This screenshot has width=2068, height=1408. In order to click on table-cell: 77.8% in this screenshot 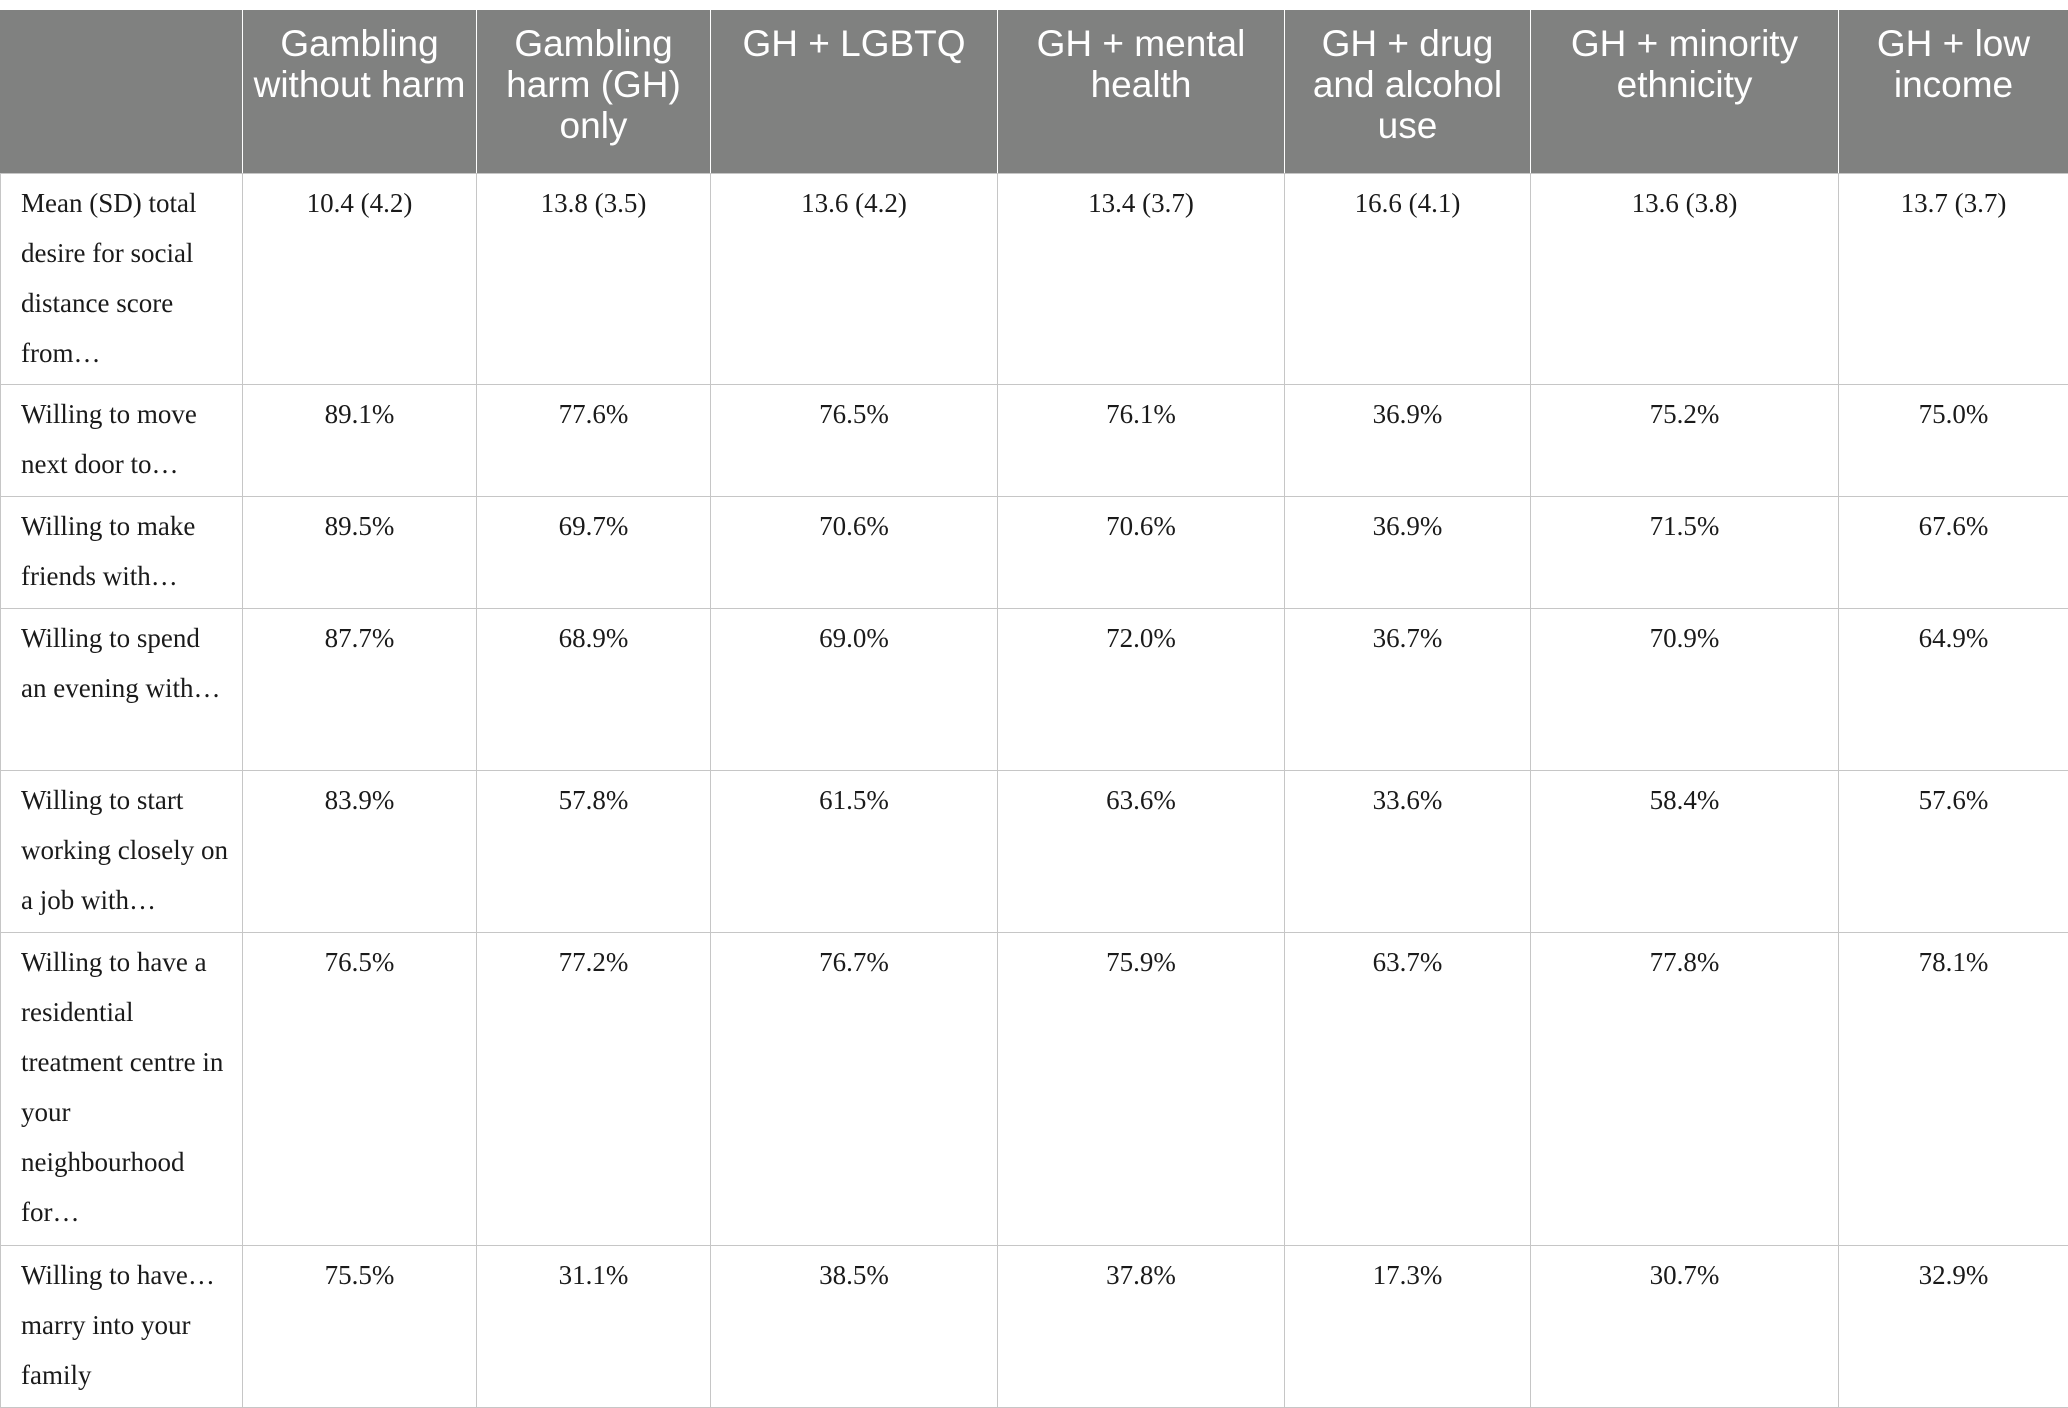, I will do `click(1684, 1089)`.